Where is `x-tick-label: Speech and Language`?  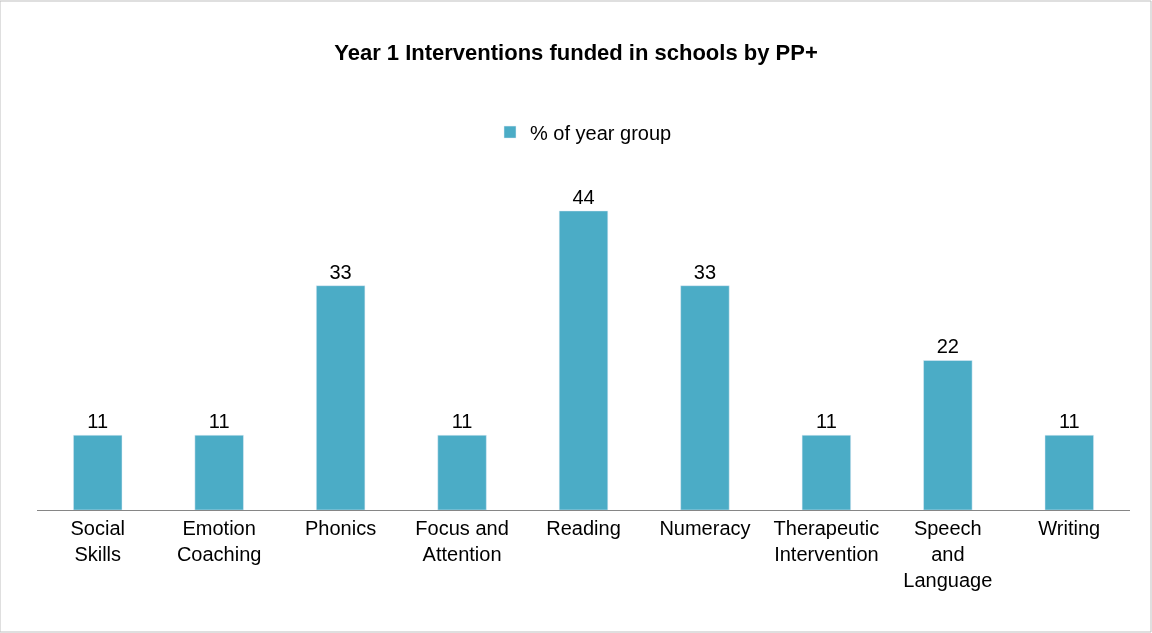 x-tick-label: Speech and Language is located at coordinates (948, 554).